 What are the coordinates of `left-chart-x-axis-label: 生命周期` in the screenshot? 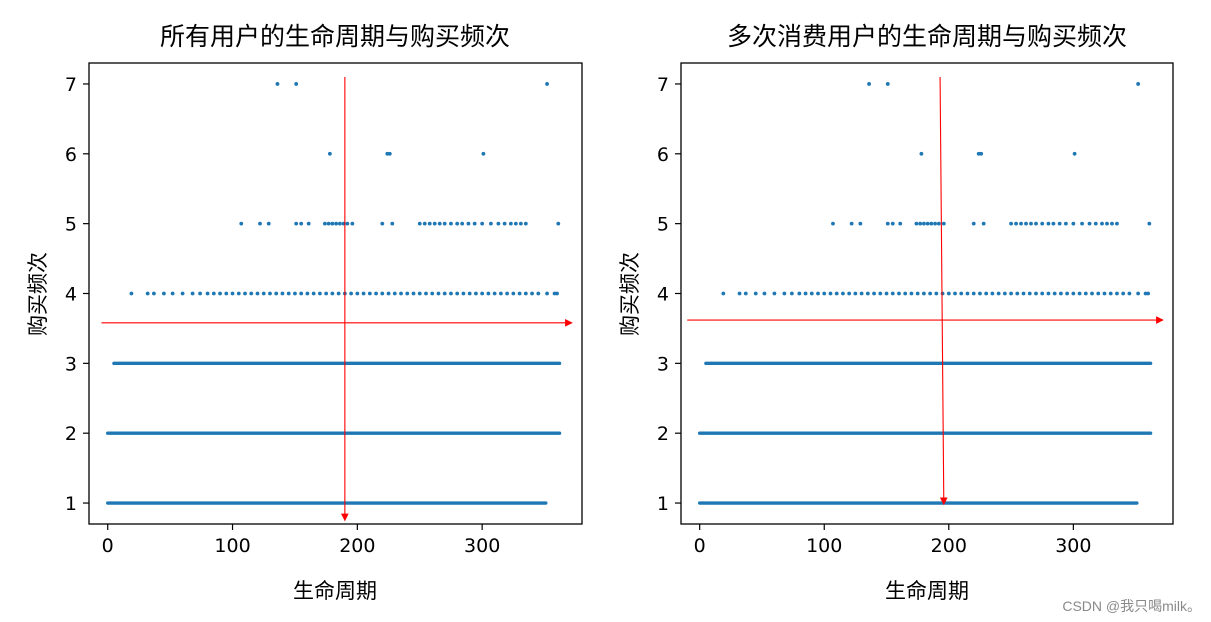 It's located at (335, 591).